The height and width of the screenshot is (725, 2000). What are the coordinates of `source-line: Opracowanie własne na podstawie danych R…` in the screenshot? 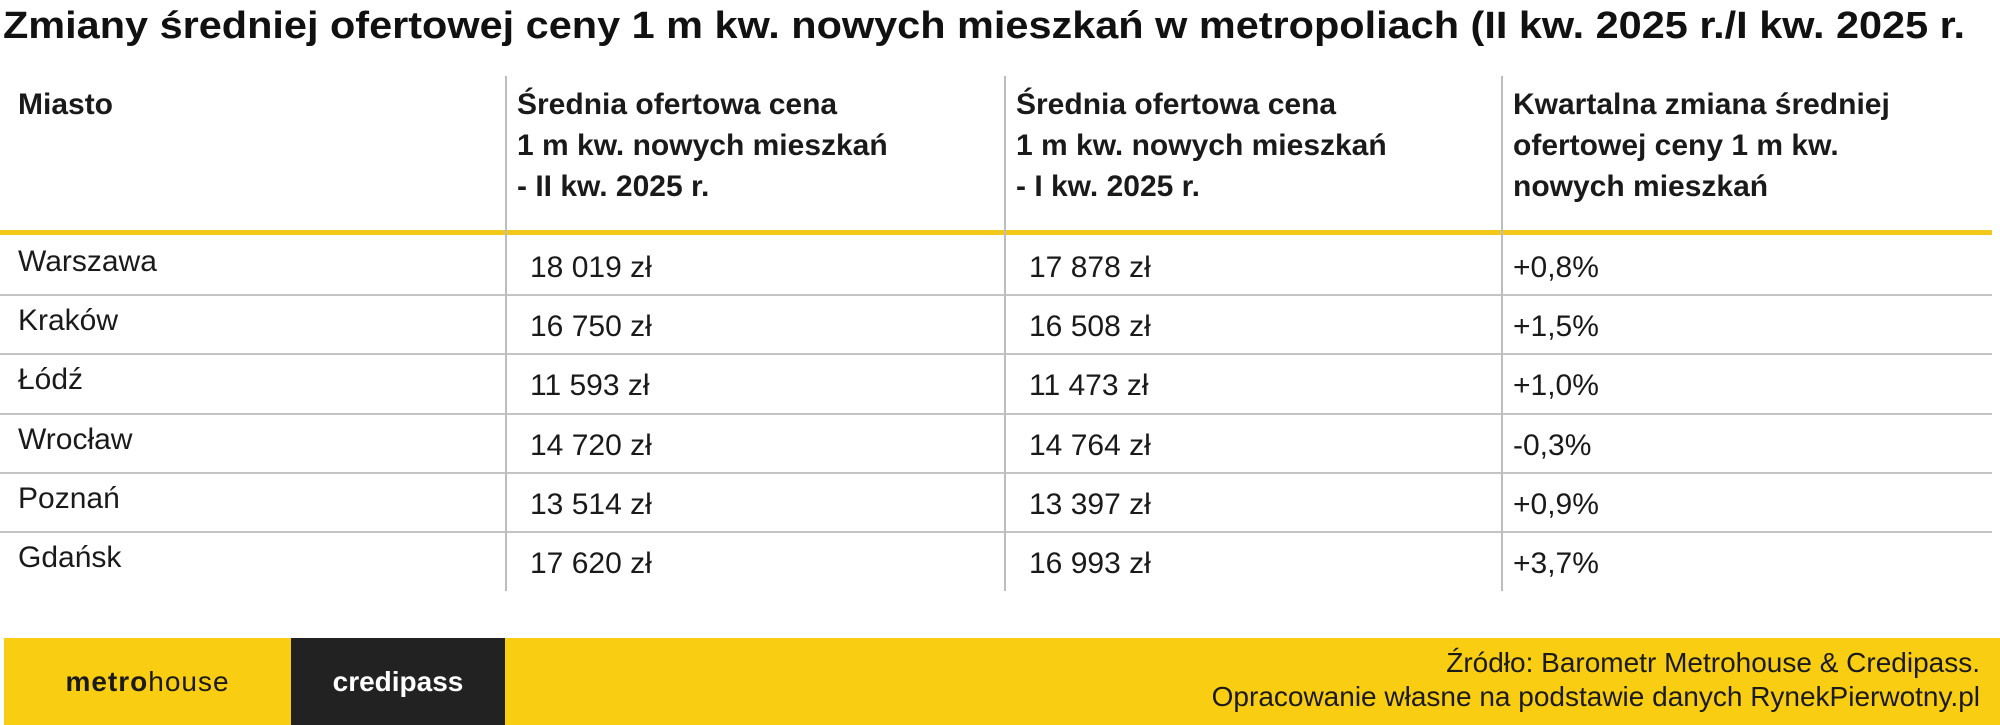 It's located at (1595, 696).